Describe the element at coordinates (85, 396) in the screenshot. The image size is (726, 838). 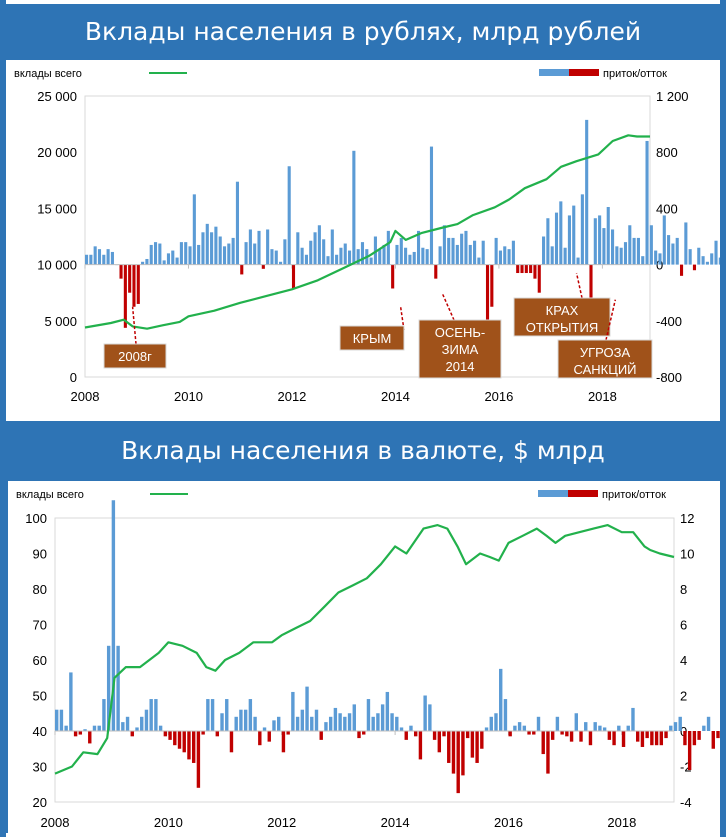
I see `x-tick-label: 2008` at that location.